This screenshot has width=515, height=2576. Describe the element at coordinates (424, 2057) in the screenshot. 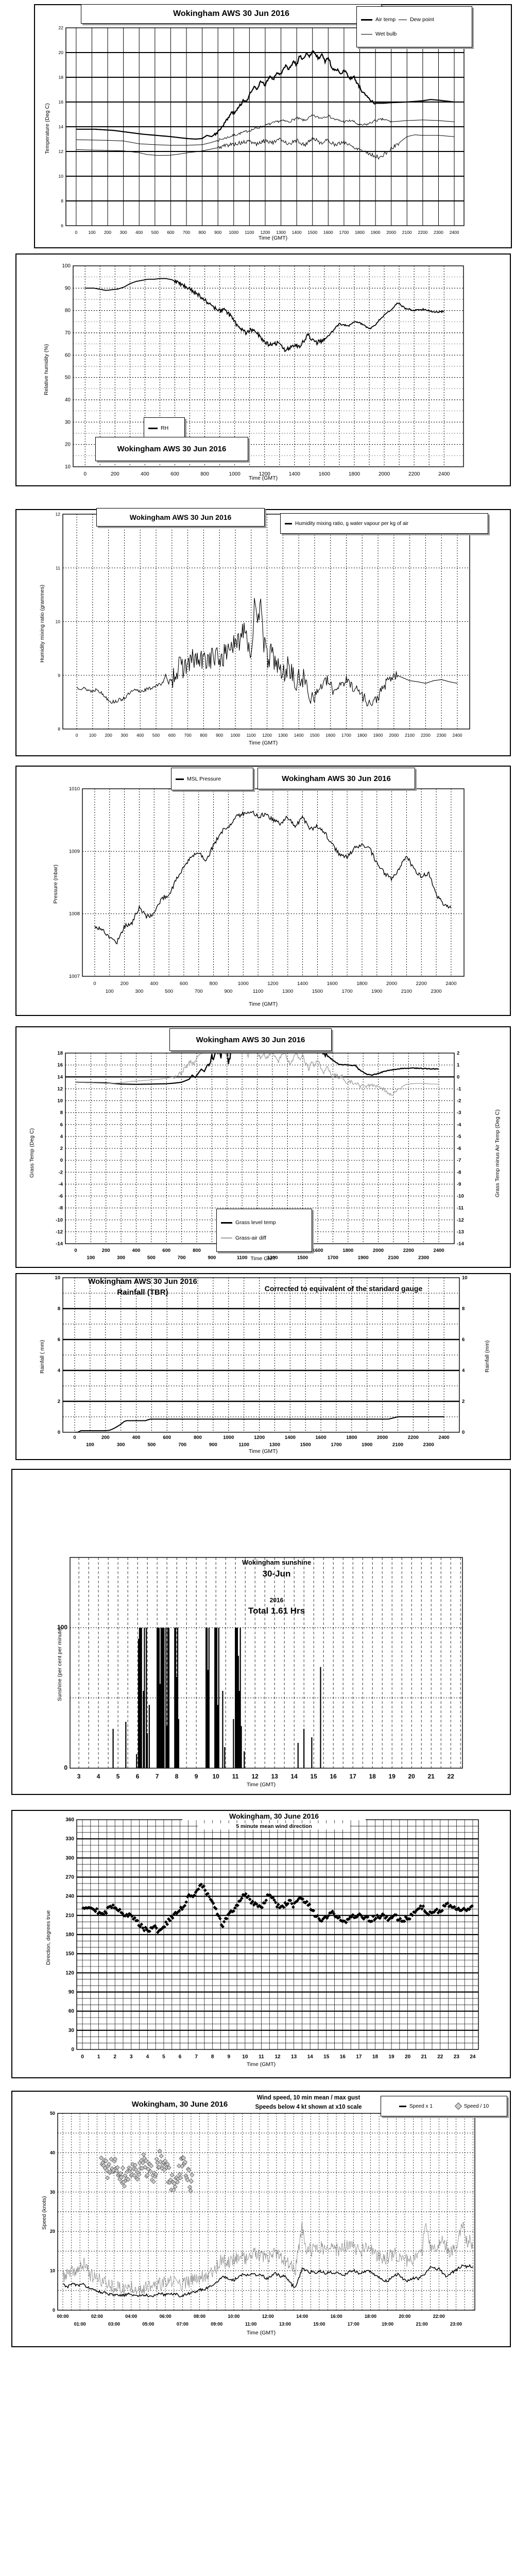

I see `svg-text: 21` at that location.